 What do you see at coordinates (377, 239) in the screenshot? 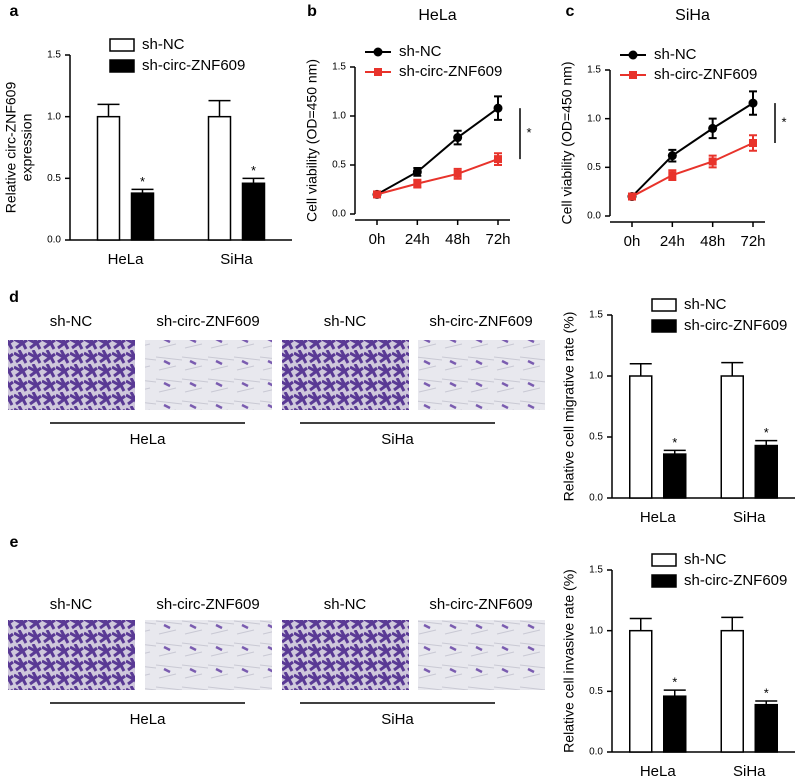
I see `x-tick-label: 0h` at bounding box center [377, 239].